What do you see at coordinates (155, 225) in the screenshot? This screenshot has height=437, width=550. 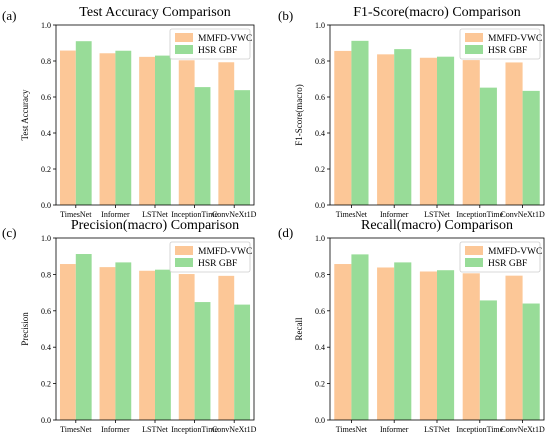 I see `chart-title: Precision(macro) Comparison` at bounding box center [155, 225].